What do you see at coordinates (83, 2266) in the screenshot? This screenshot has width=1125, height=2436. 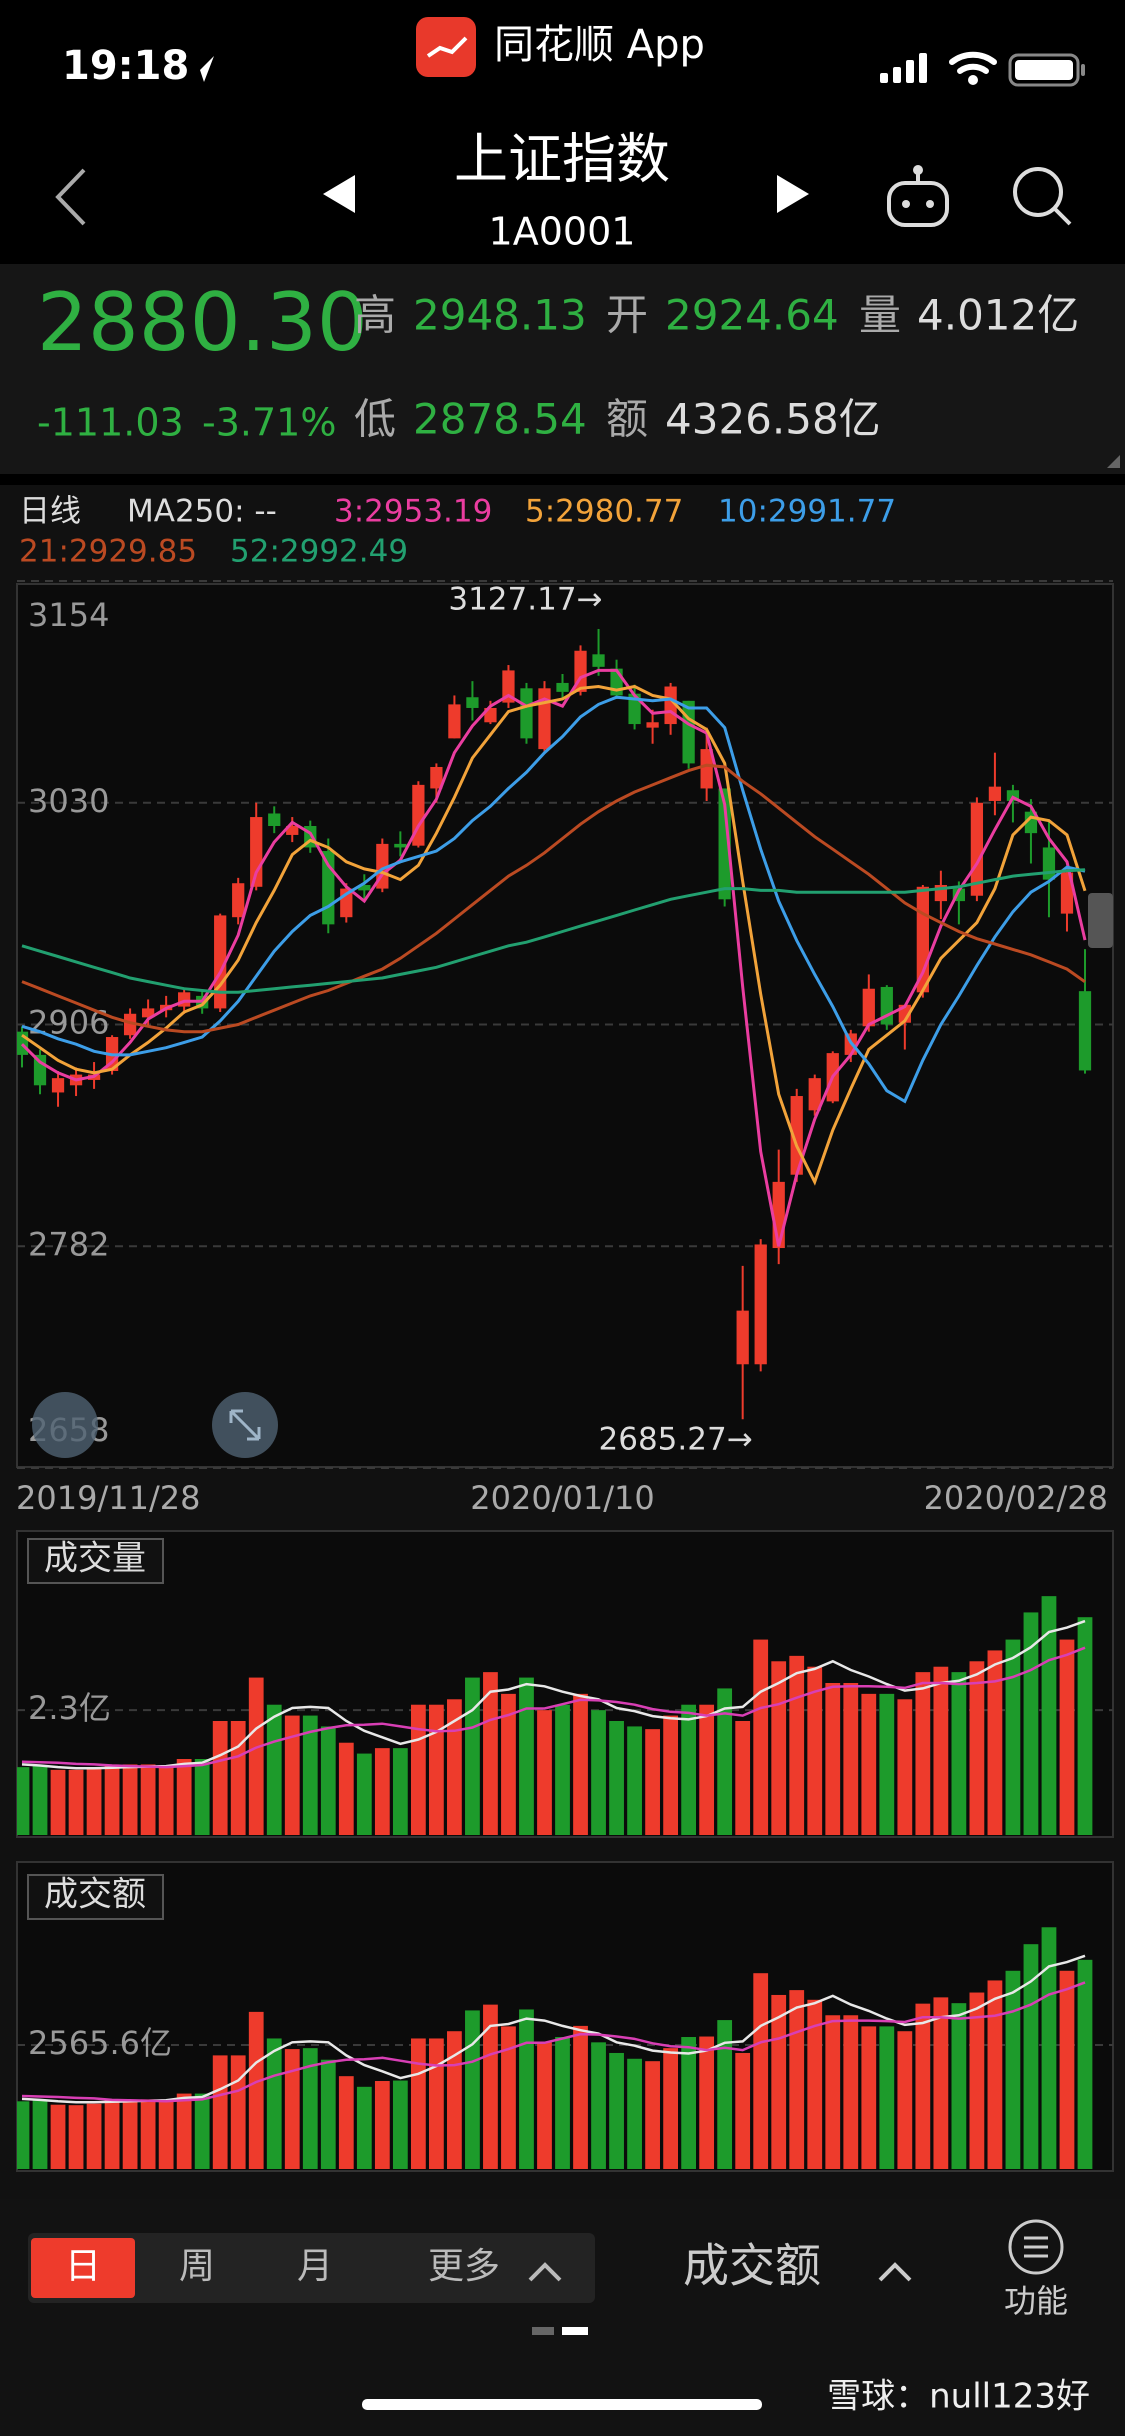 I see `tab: 日` at bounding box center [83, 2266].